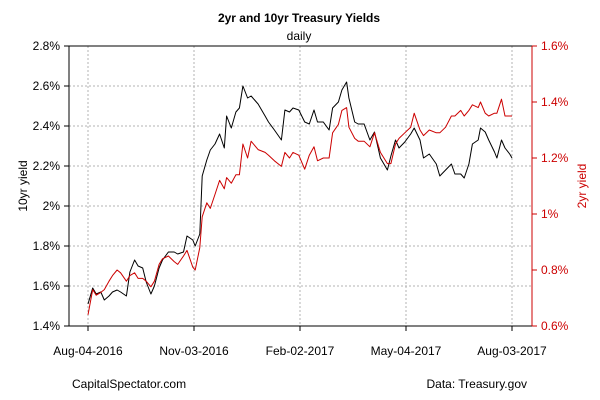 The width and height of the screenshot is (600, 400). Describe the element at coordinates (47, 46) in the screenshot. I see `left-tick-label: 2.8%` at that location.